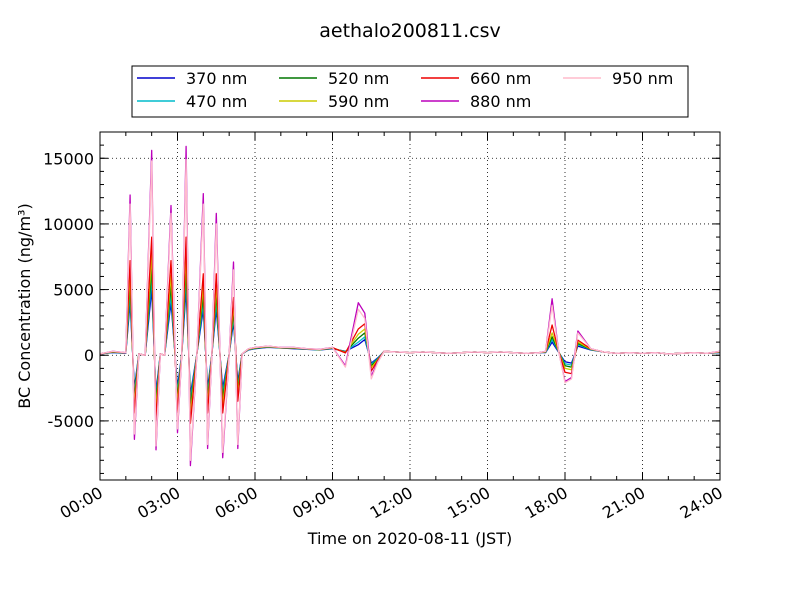 Image resolution: width=800 pixels, height=600 pixels. What do you see at coordinates (358, 78) in the screenshot?
I see `legend-label-520-nm: 520 nm` at bounding box center [358, 78].